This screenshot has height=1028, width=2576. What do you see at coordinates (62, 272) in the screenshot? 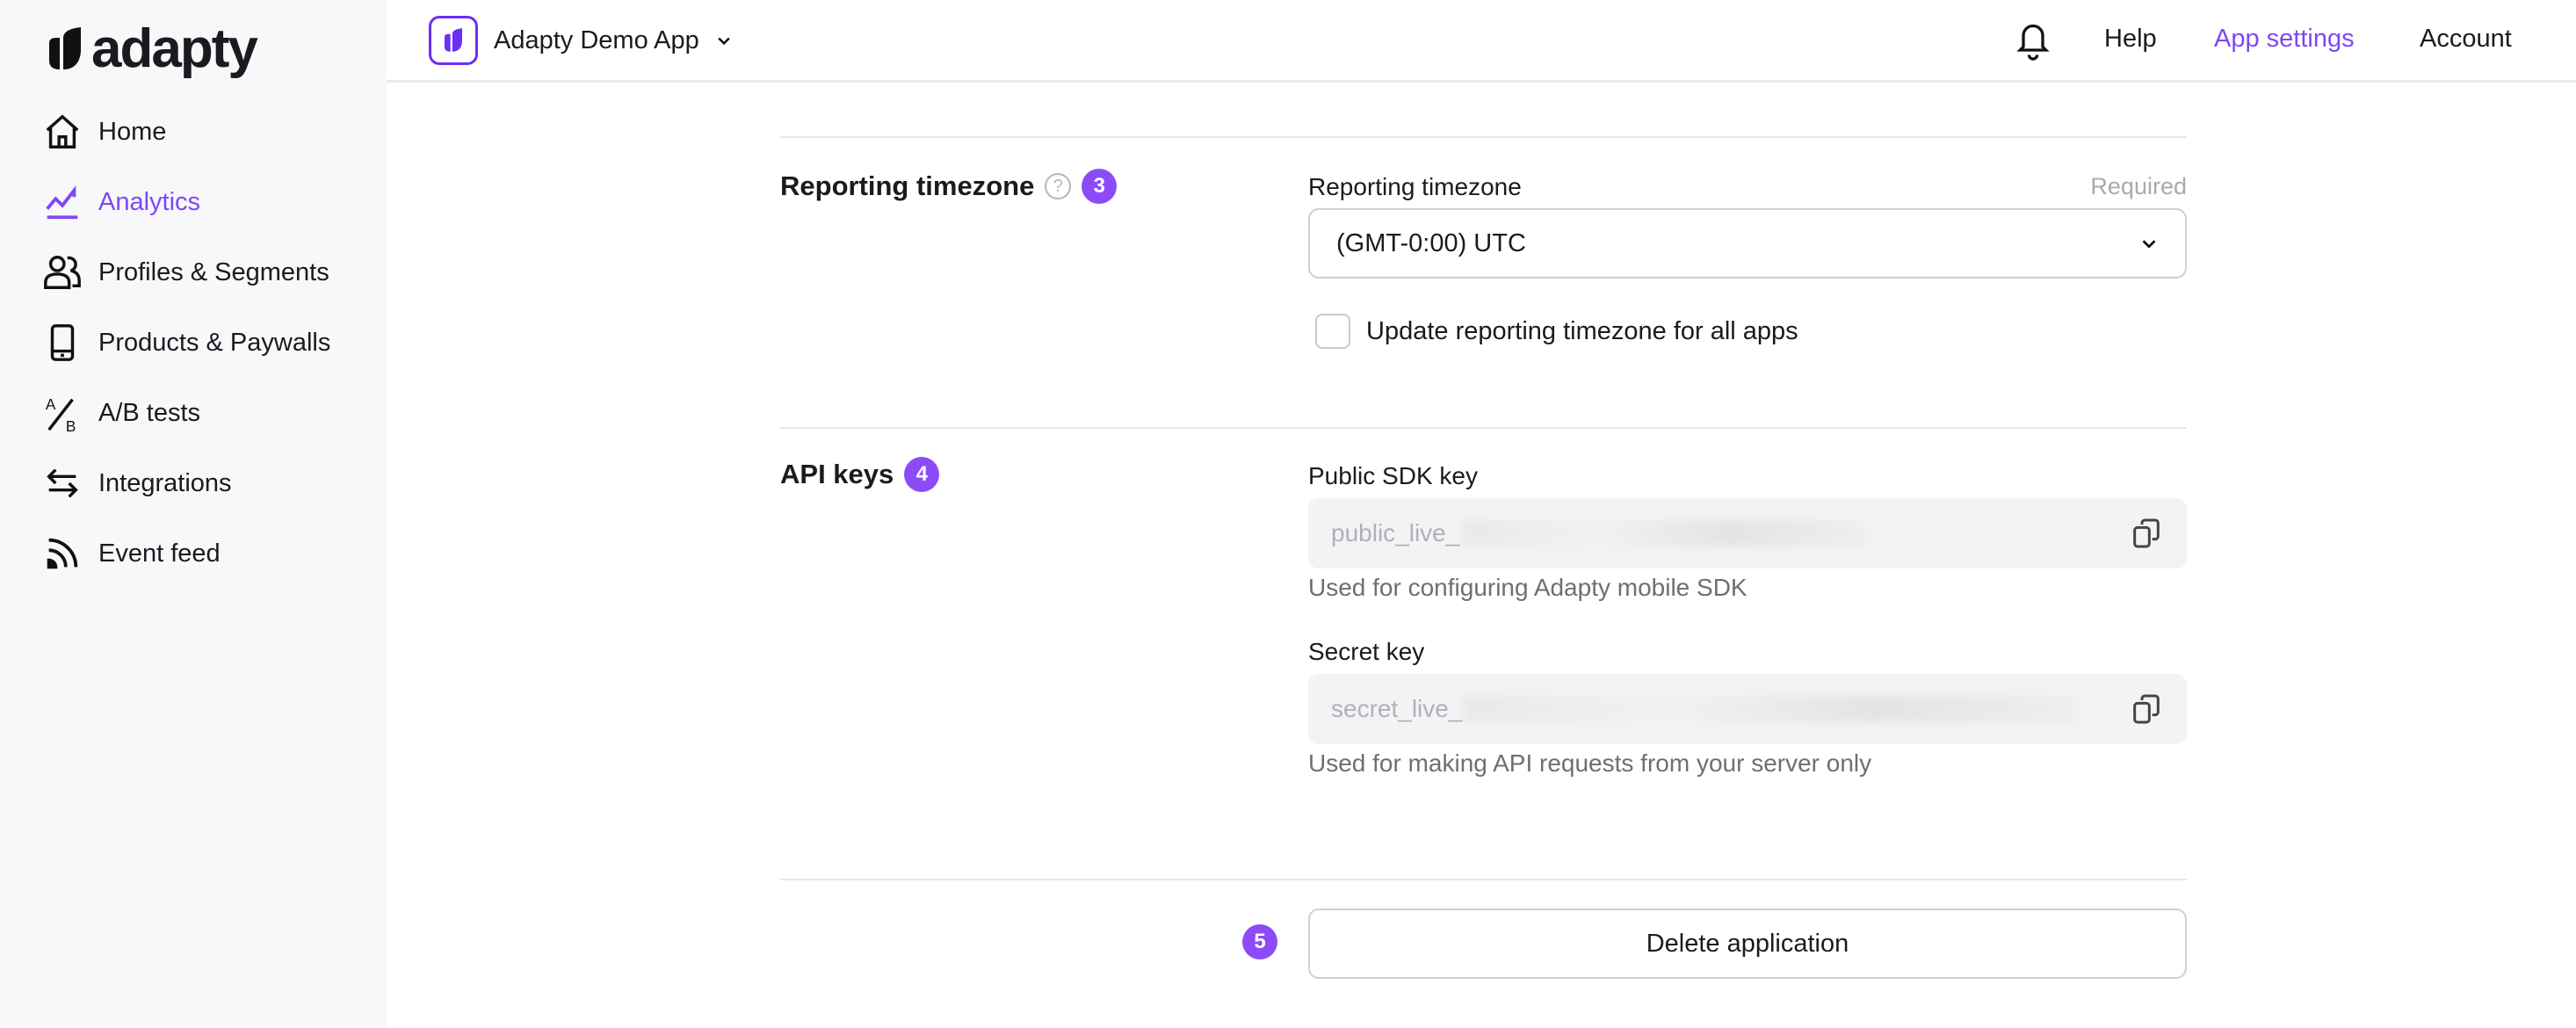
I see `profiles-icon` at bounding box center [62, 272].